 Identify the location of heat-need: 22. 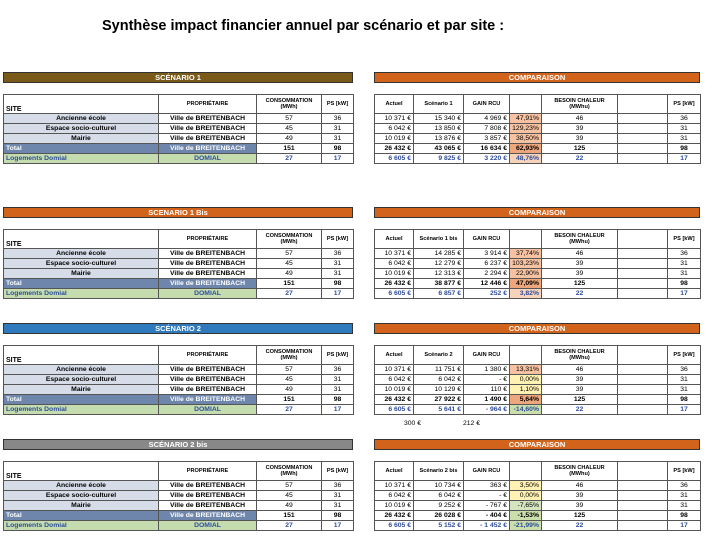
(579, 293).